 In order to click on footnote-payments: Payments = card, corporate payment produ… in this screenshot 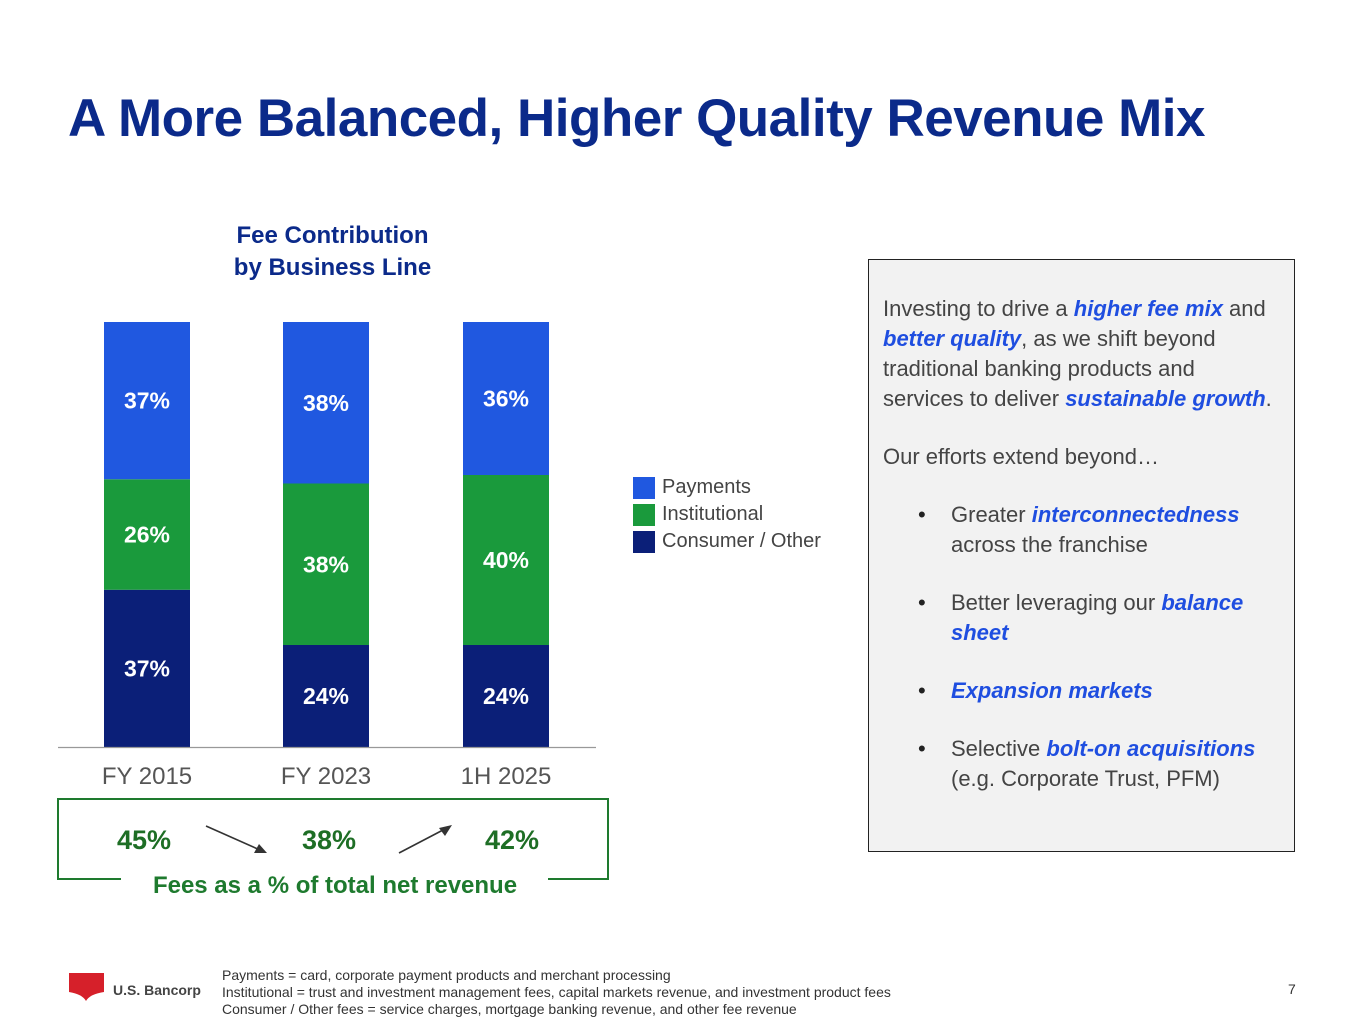, I will do `click(446, 975)`.